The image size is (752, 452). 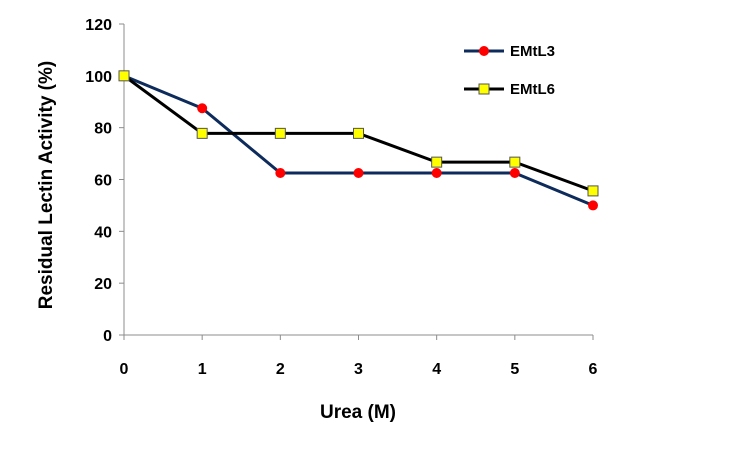 I want to click on legend-label-emtl6: EMtL6, so click(x=532, y=89).